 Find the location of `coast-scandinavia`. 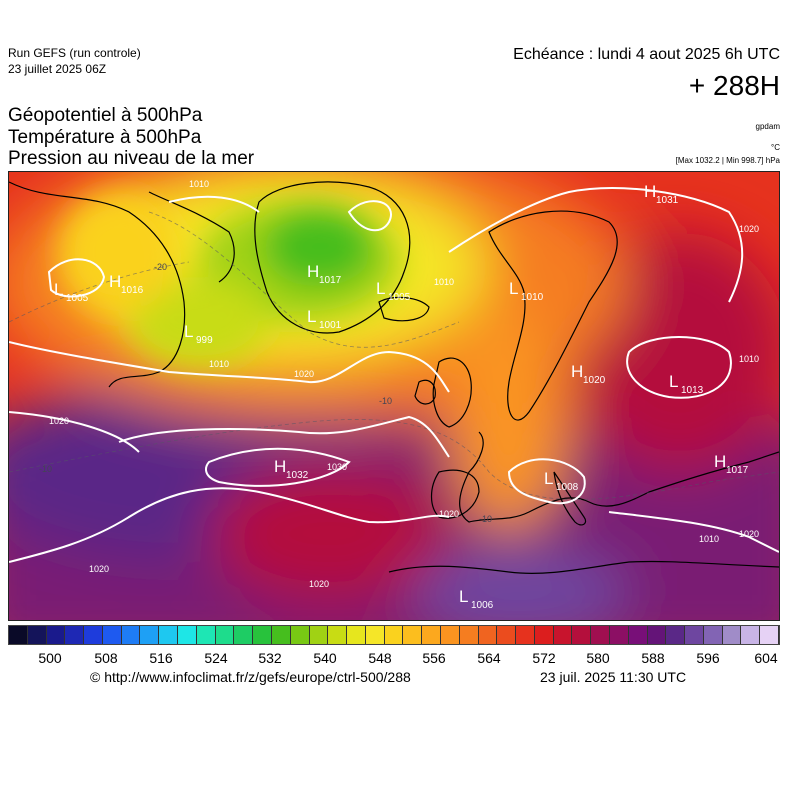

coast-scandinavia is located at coordinates (553, 315).